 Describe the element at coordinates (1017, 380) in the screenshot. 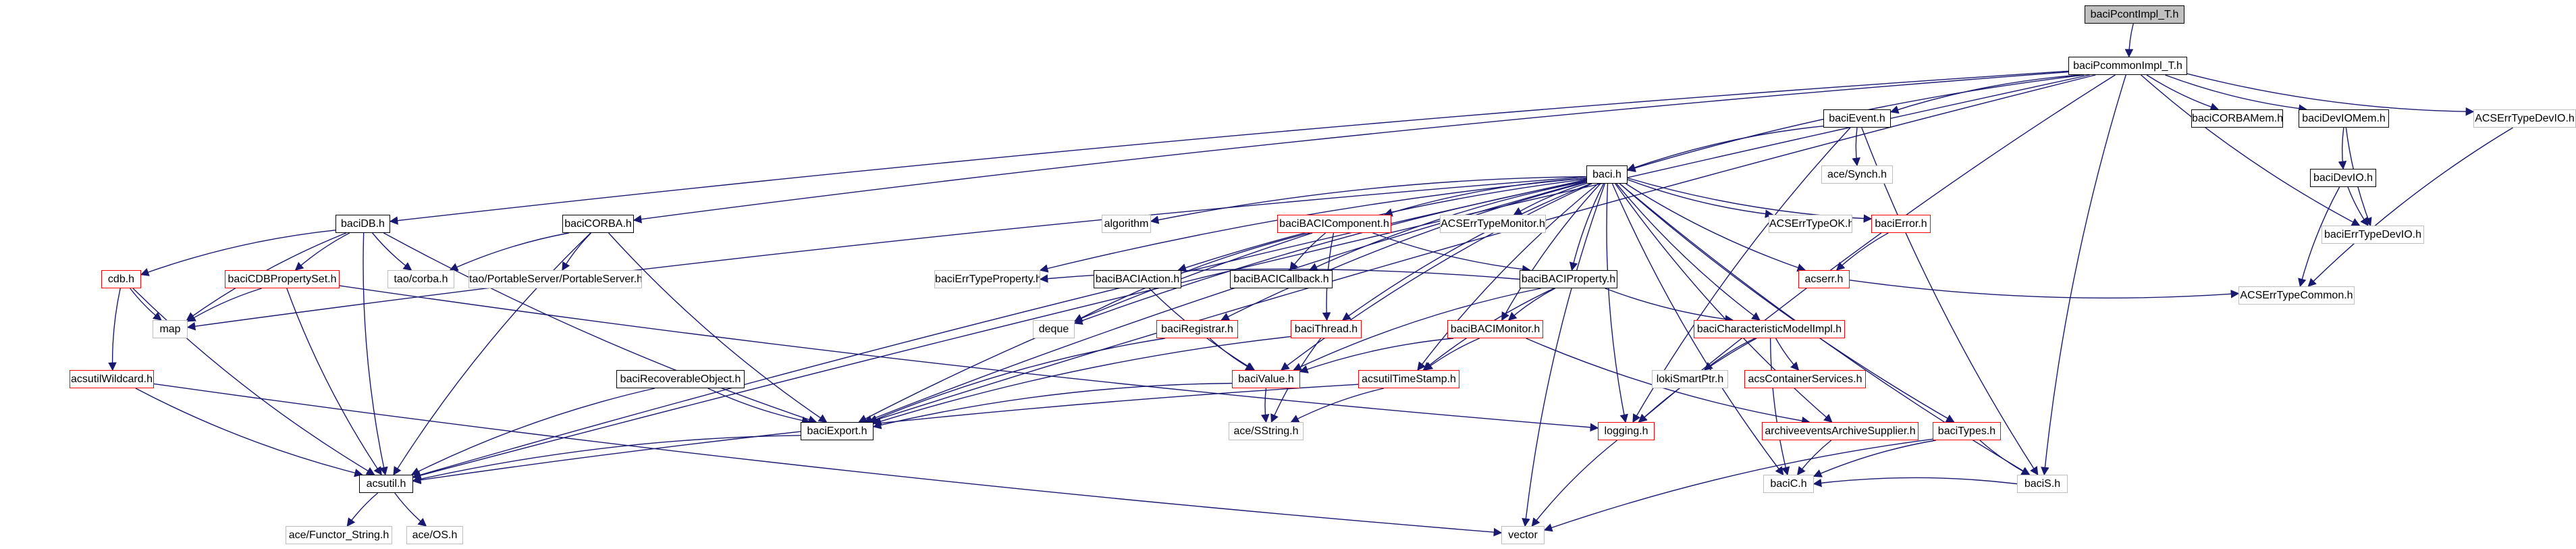

I see `edge-registrar-to-export` at that location.